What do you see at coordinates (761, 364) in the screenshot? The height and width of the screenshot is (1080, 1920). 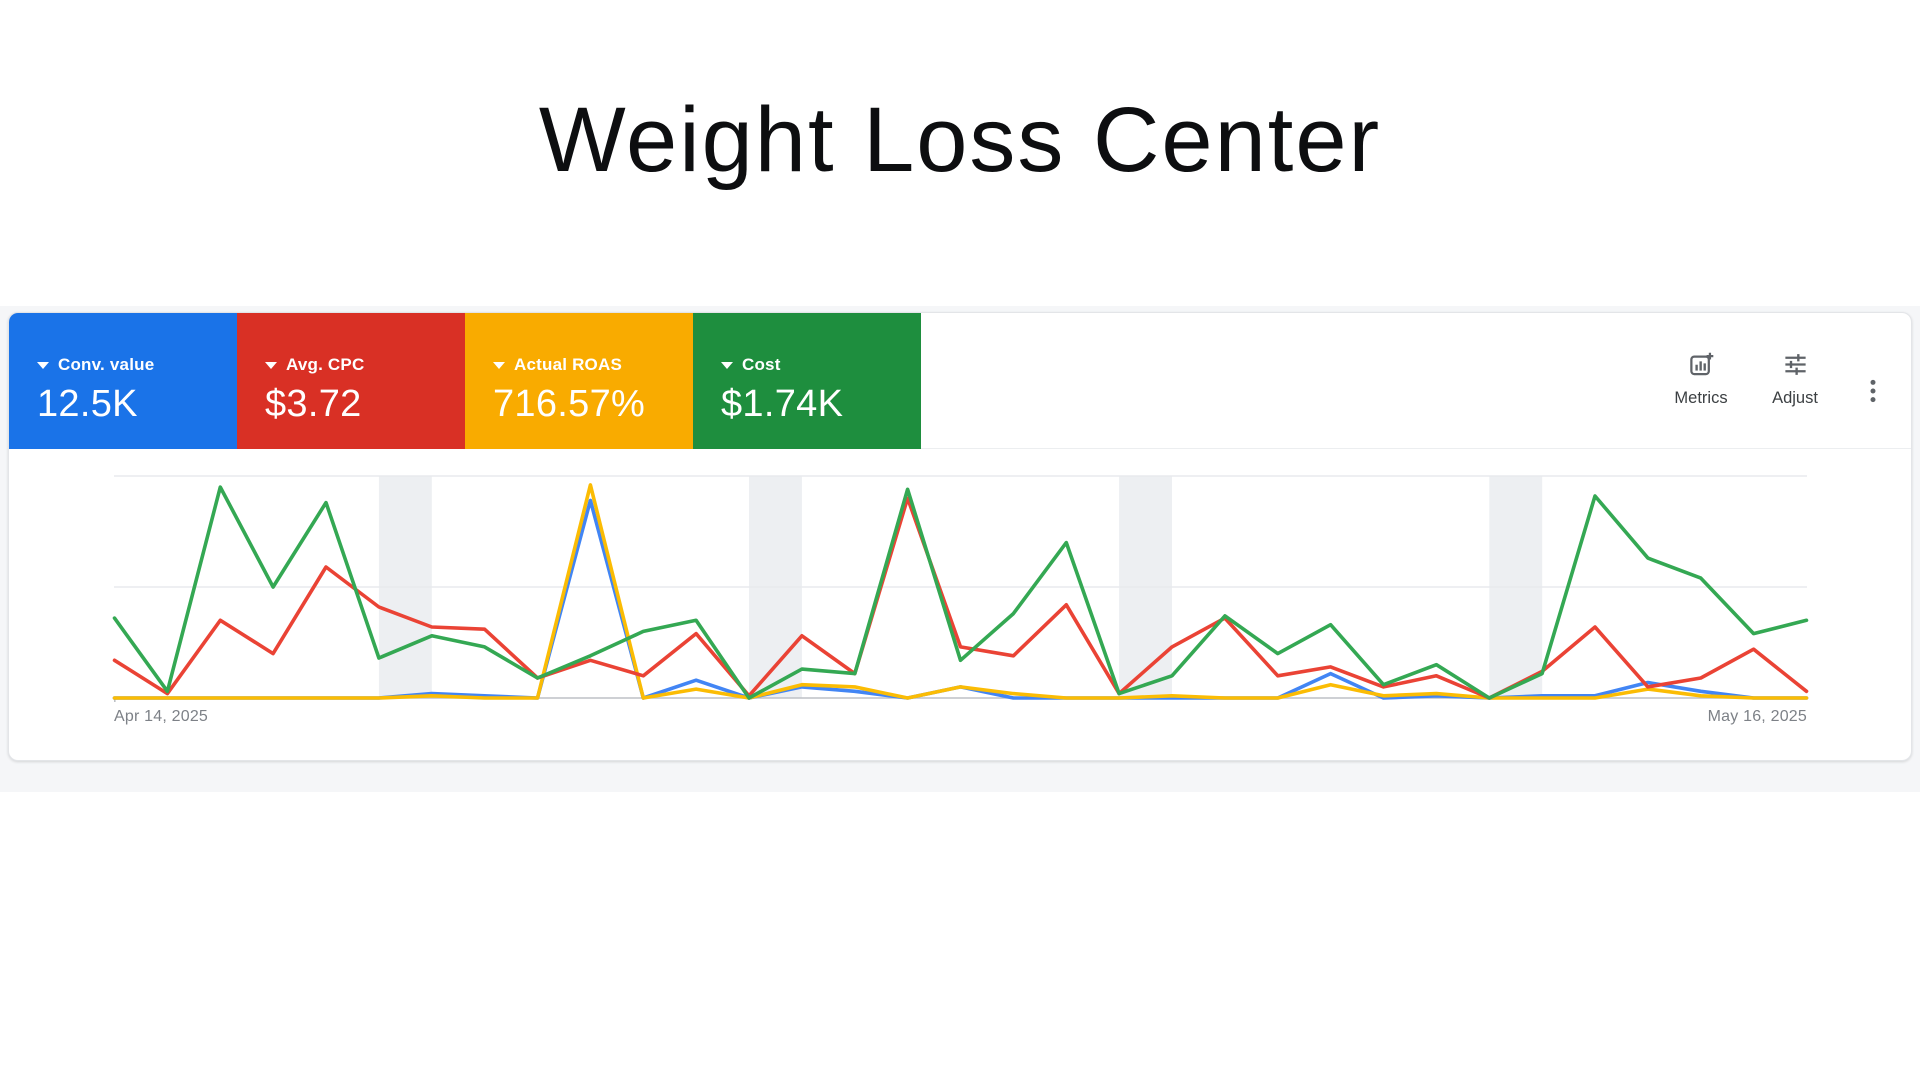 I see `metric-tile-label: Cost` at bounding box center [761, 364].